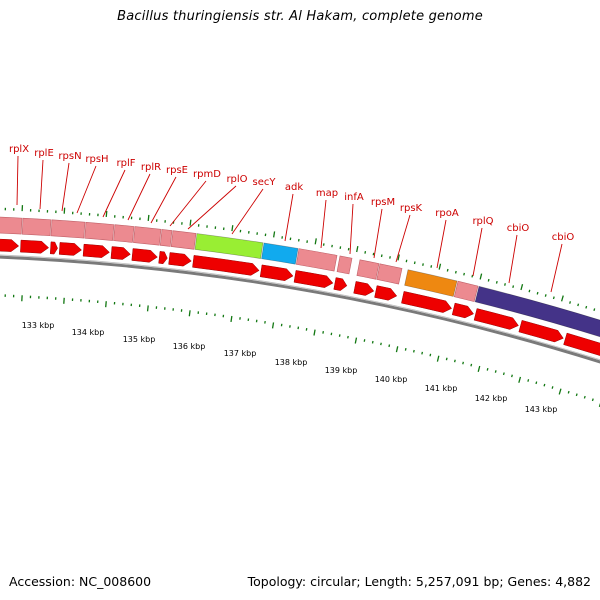 The height and width of the screenshot is (600, 600). Describe the element at coordinates (240, 353) in the screenshot. I see `kbp-label: 137 kbp` at that location.